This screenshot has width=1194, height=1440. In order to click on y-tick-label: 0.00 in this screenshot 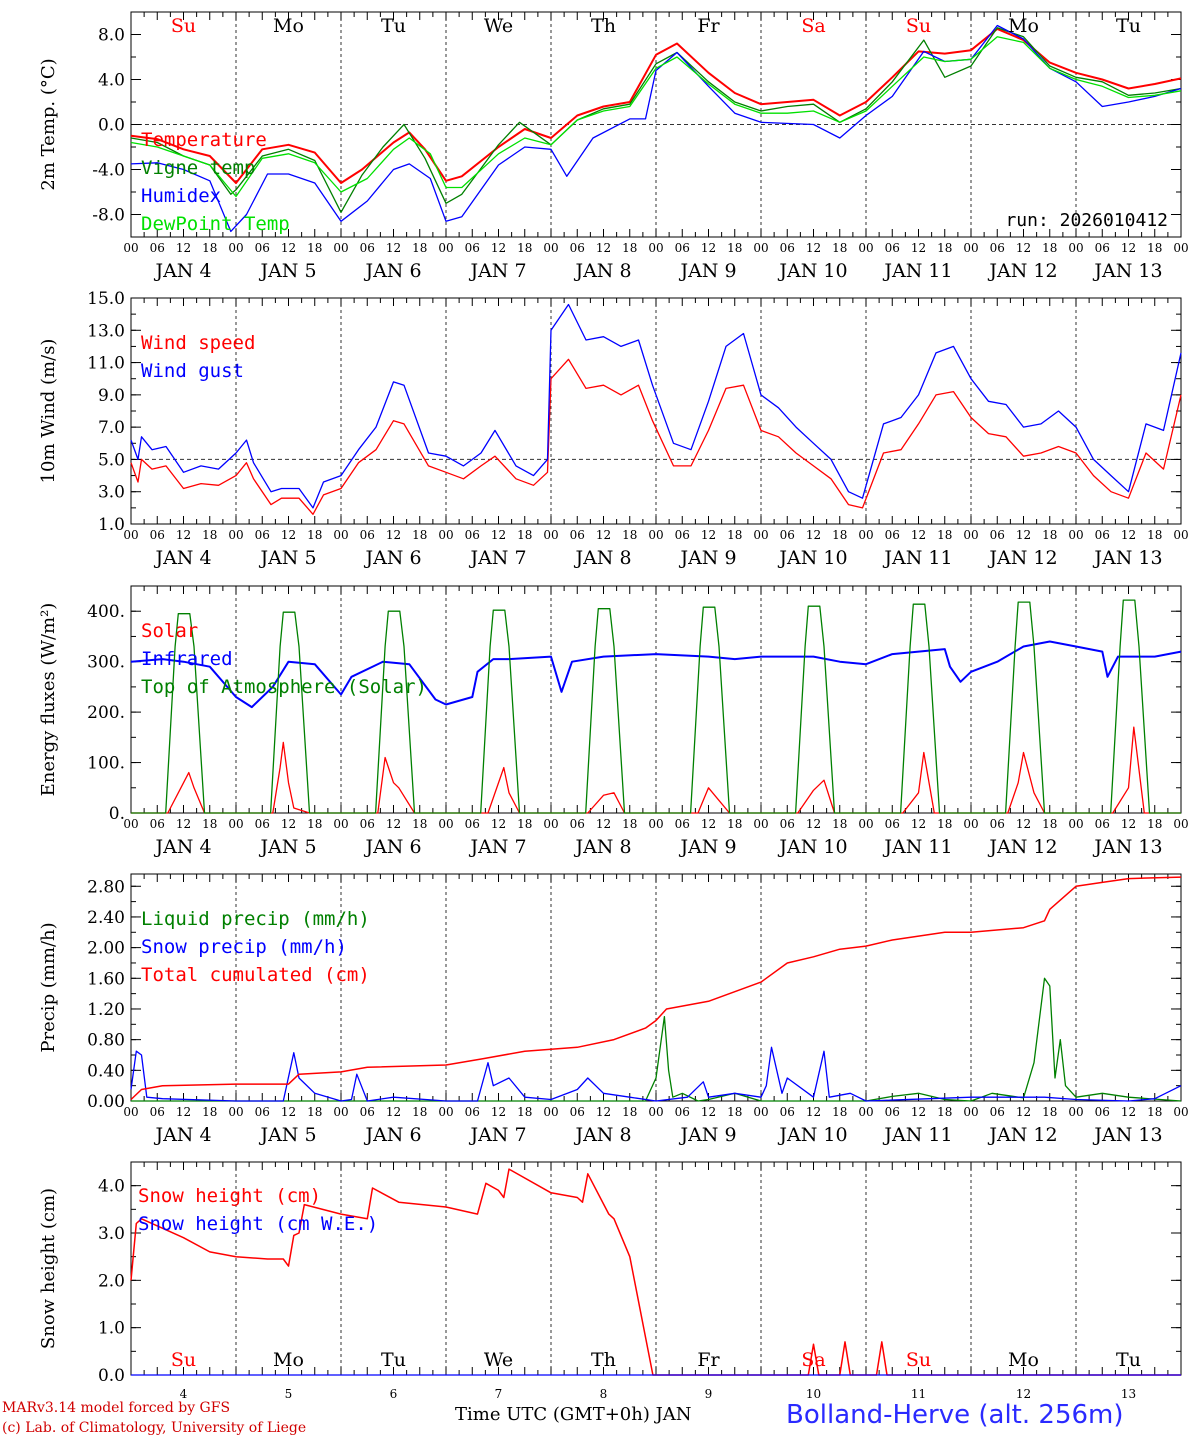, I will do `click(106, 1102)`.